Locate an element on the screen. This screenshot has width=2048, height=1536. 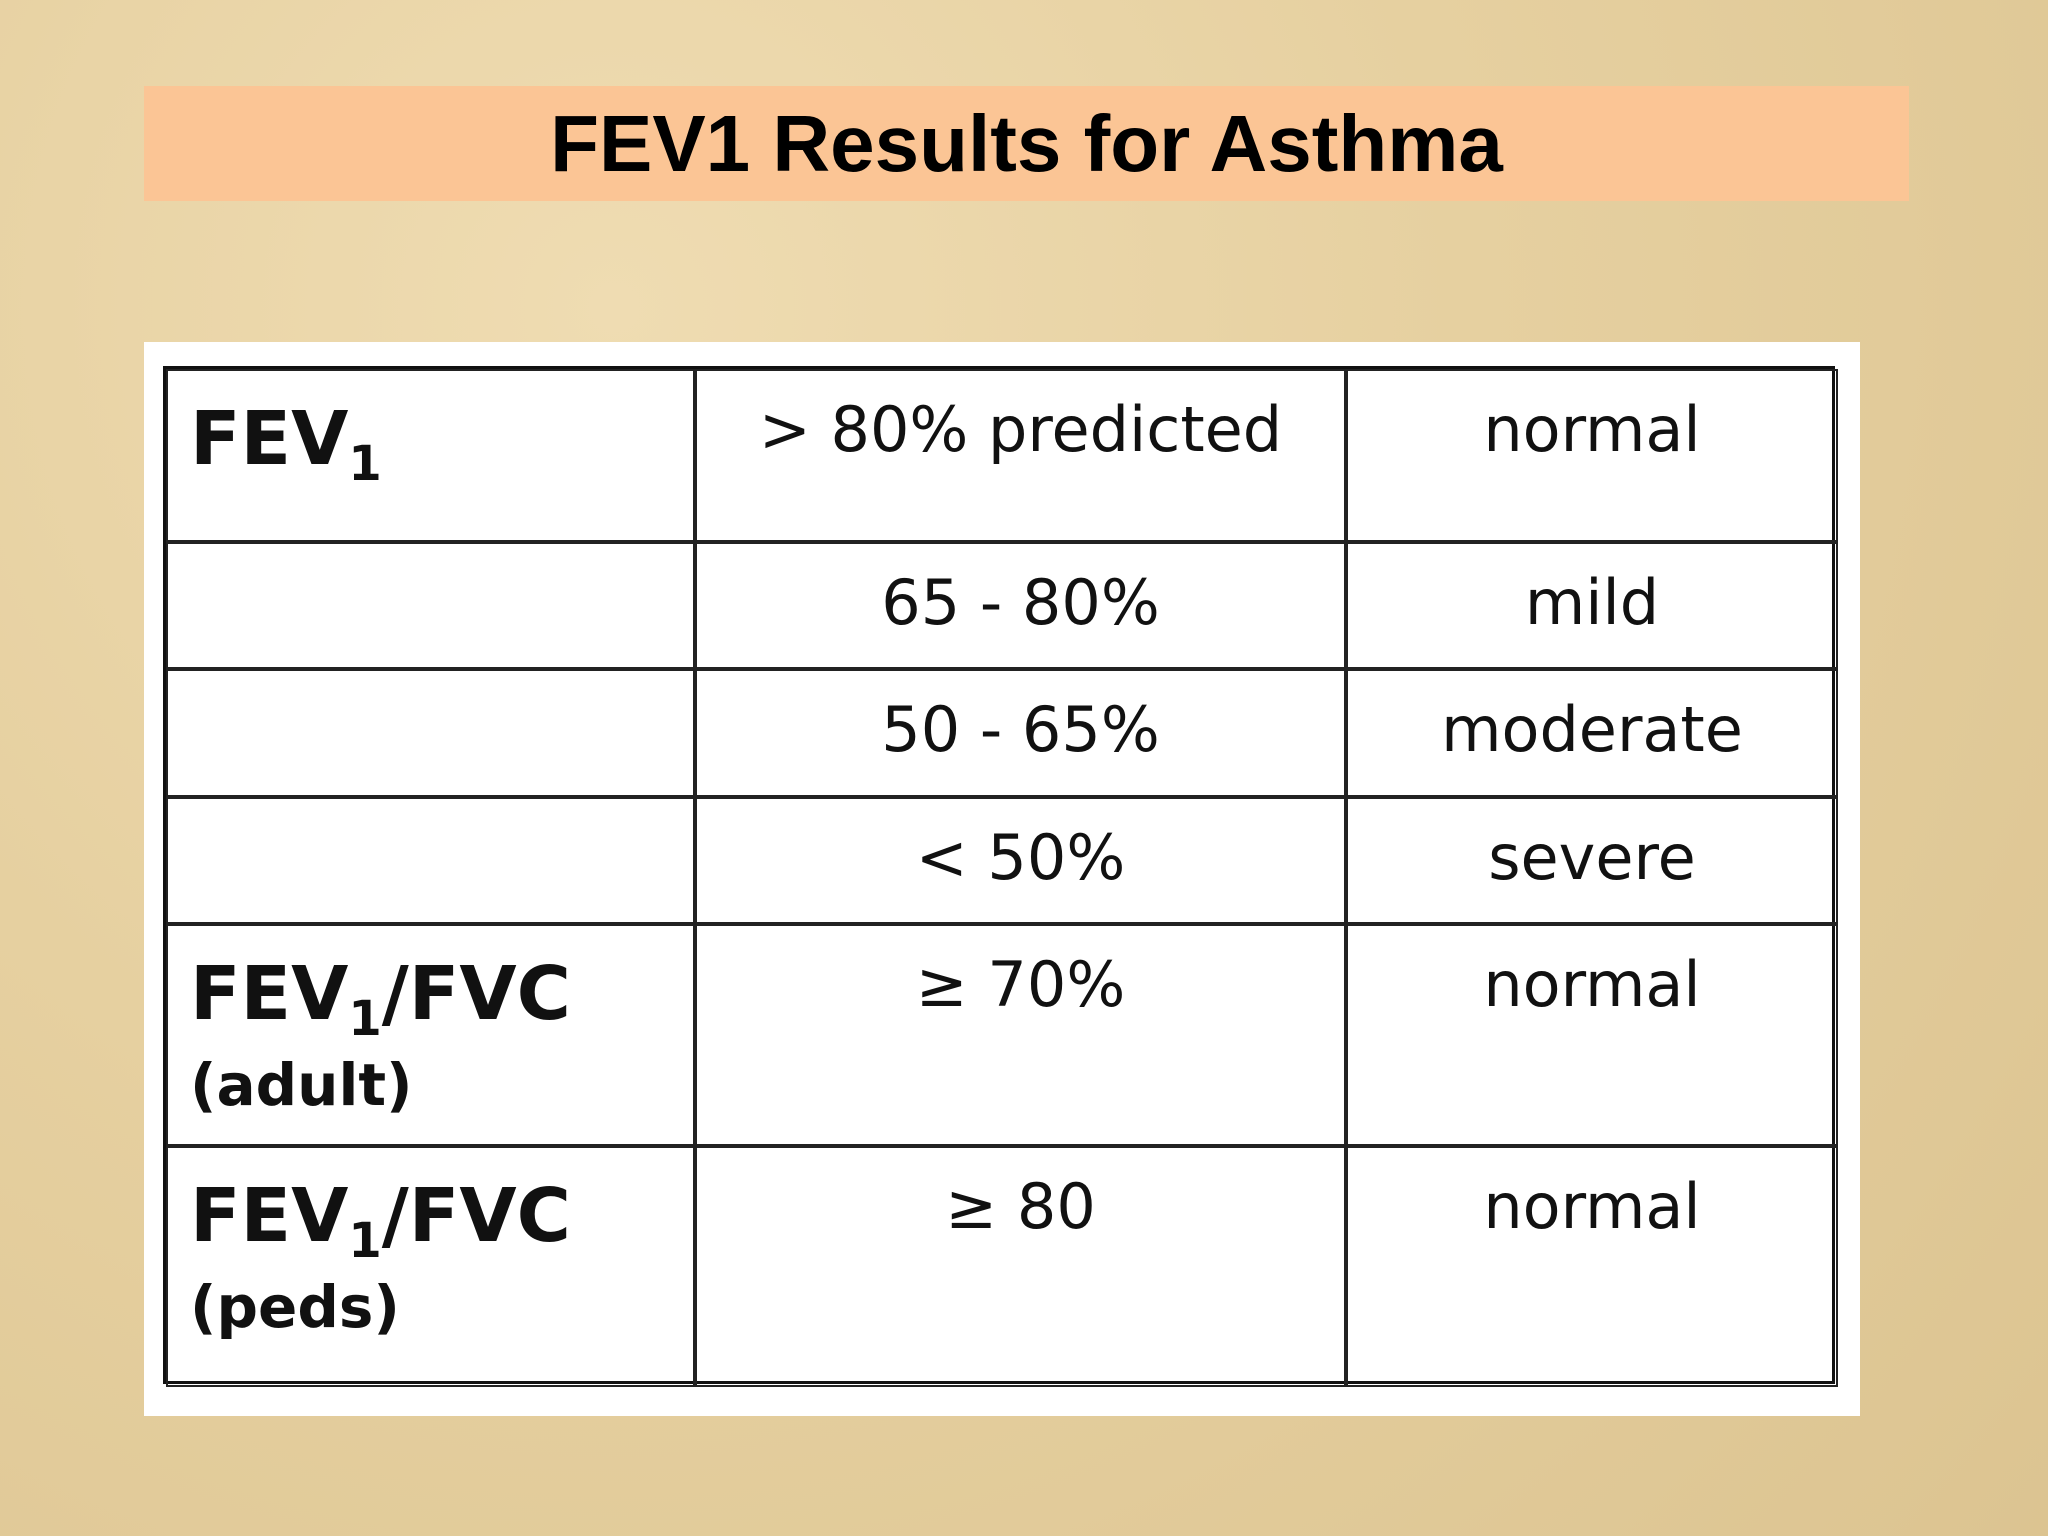
title: FEV1 Results for Asthma is located at coordinates (1026, 143).